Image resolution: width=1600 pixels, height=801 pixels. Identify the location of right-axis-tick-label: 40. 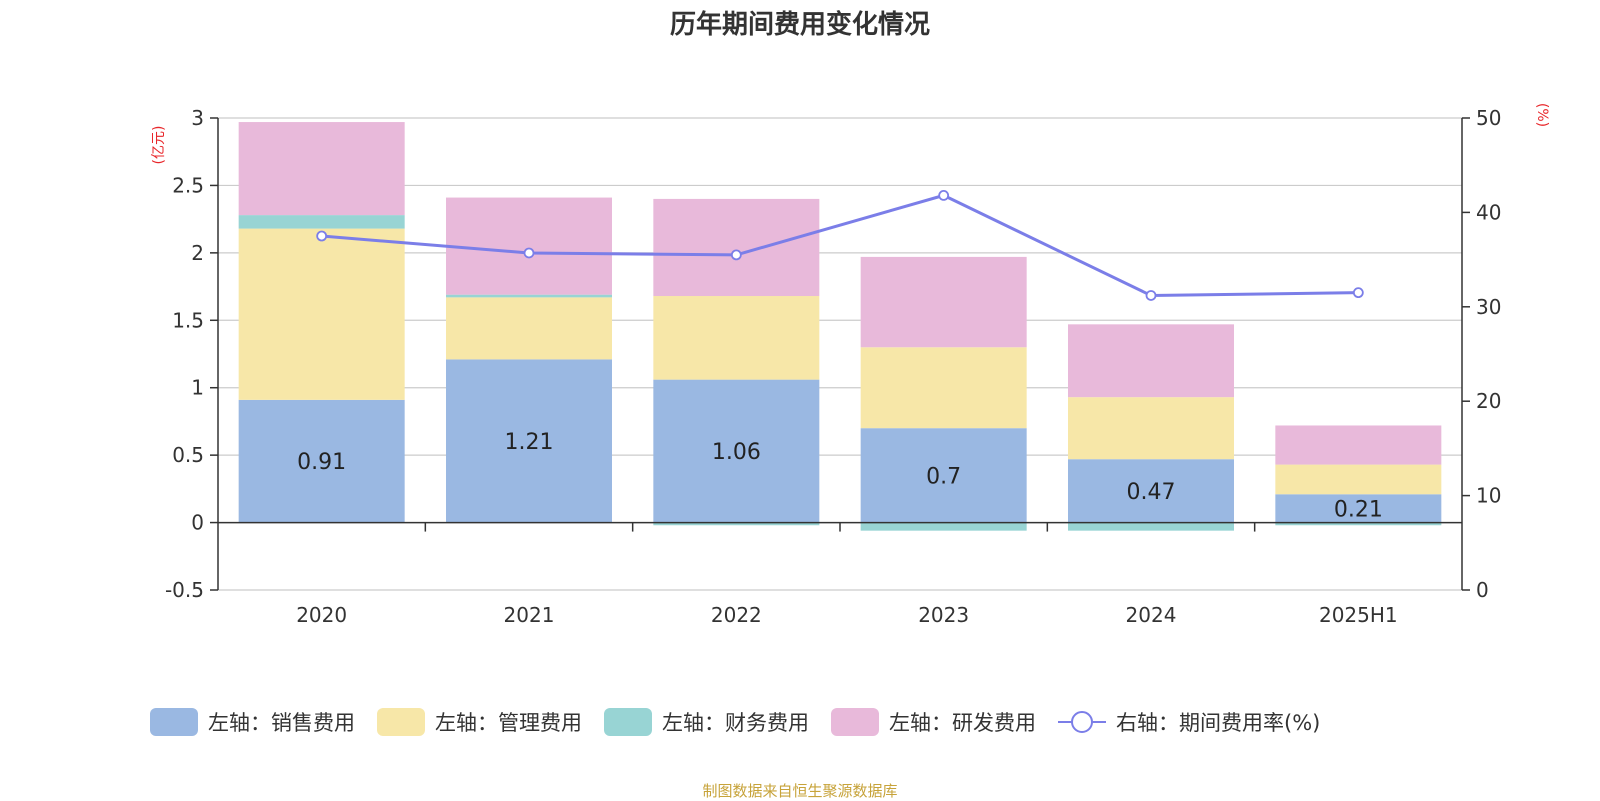
(1488, 212).